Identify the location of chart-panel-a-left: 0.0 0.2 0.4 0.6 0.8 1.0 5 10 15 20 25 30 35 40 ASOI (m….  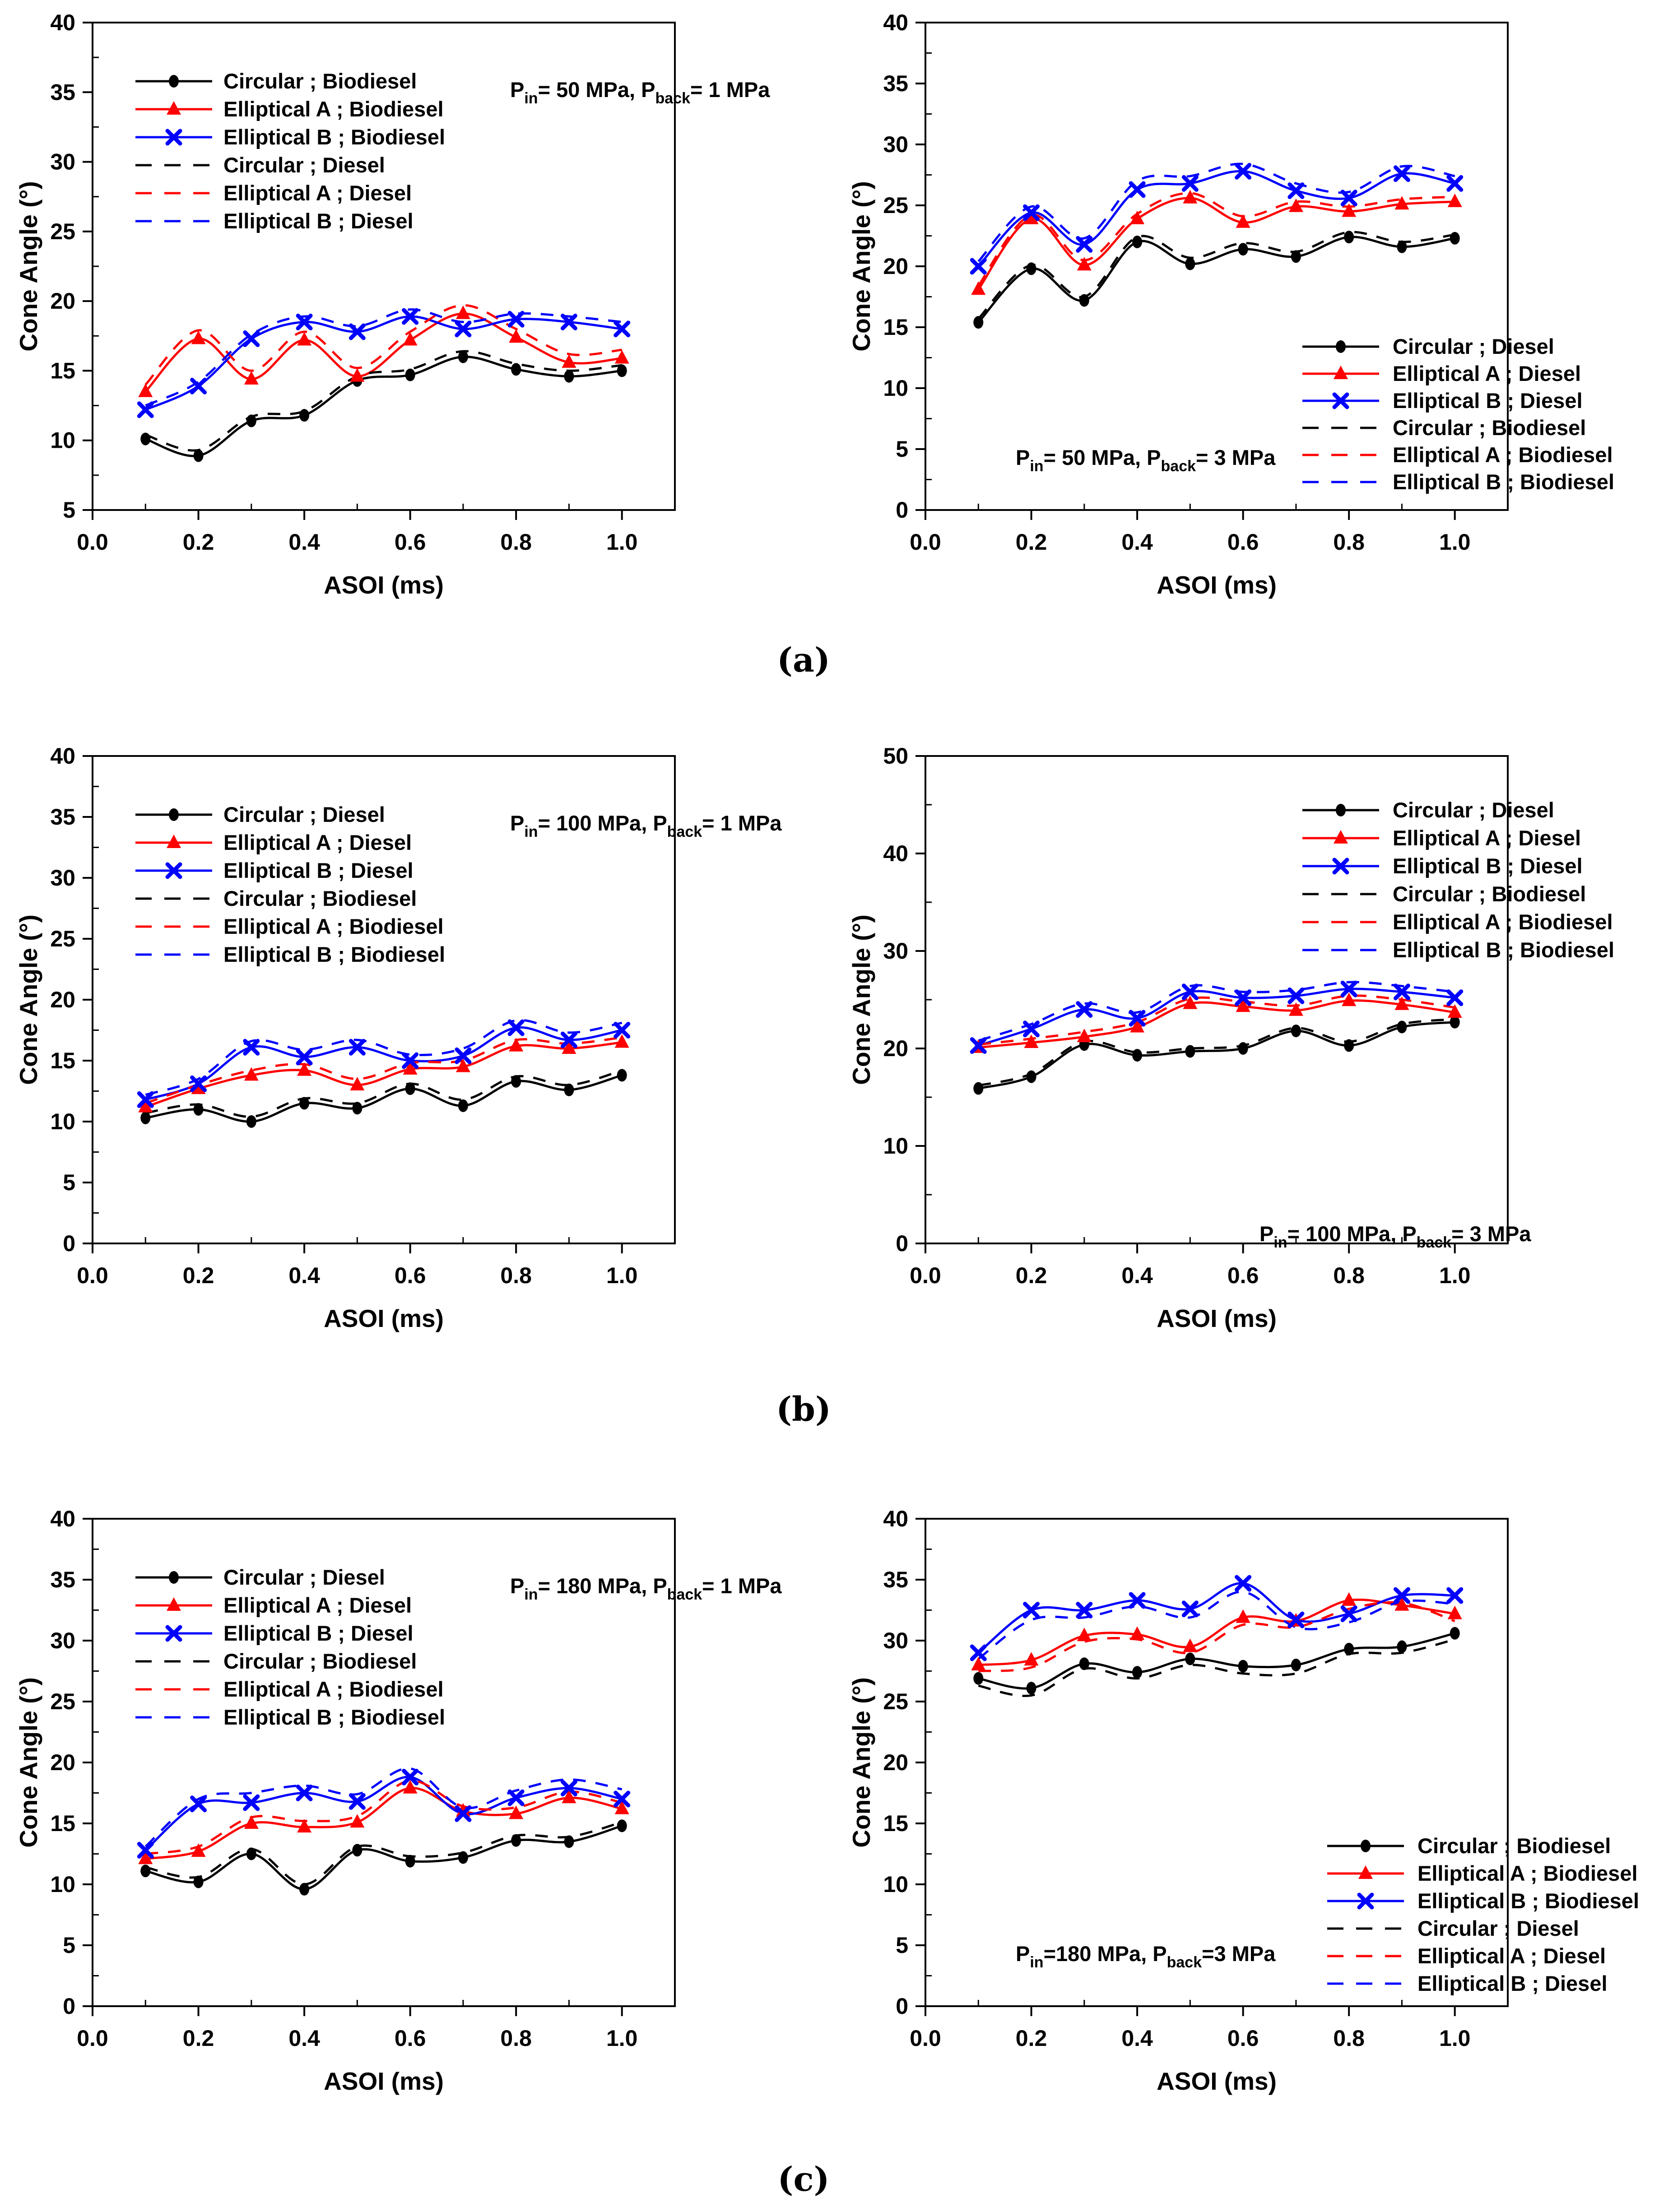
(418, 318).